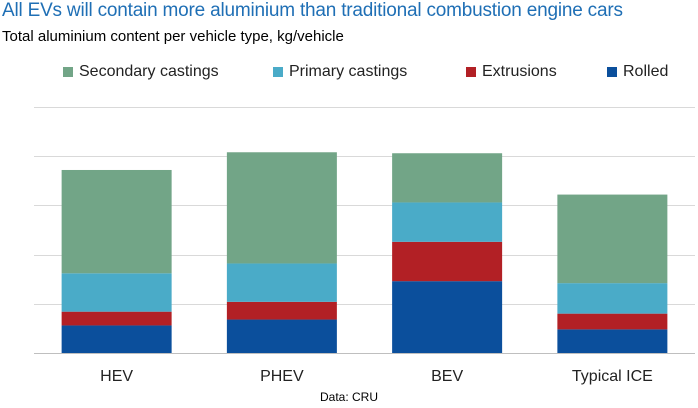 The width and height of the screenshot is (698, 408). I want to click on legend-item-secondary-castings: Secondary castings, so click(141, 72).